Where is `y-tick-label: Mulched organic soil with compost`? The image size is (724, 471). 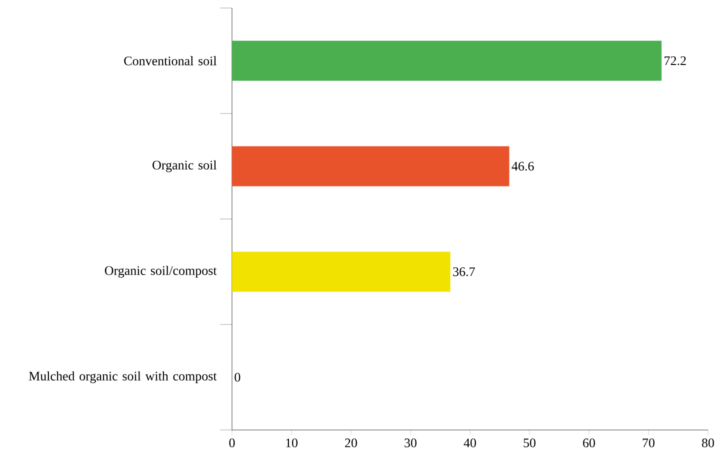 y-tick-label: Mulched organic soil with compost is located at coordinates (122, 377).